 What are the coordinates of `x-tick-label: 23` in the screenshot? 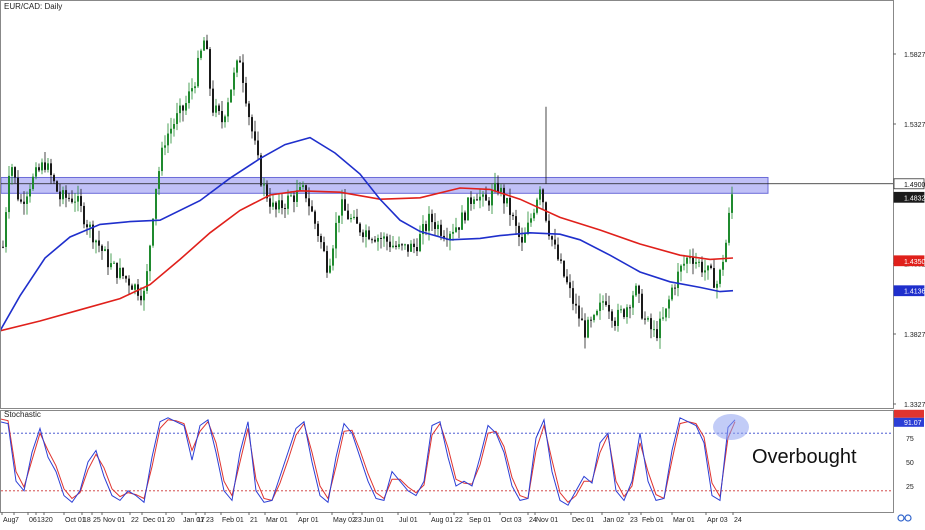 It's located at (634, 520).